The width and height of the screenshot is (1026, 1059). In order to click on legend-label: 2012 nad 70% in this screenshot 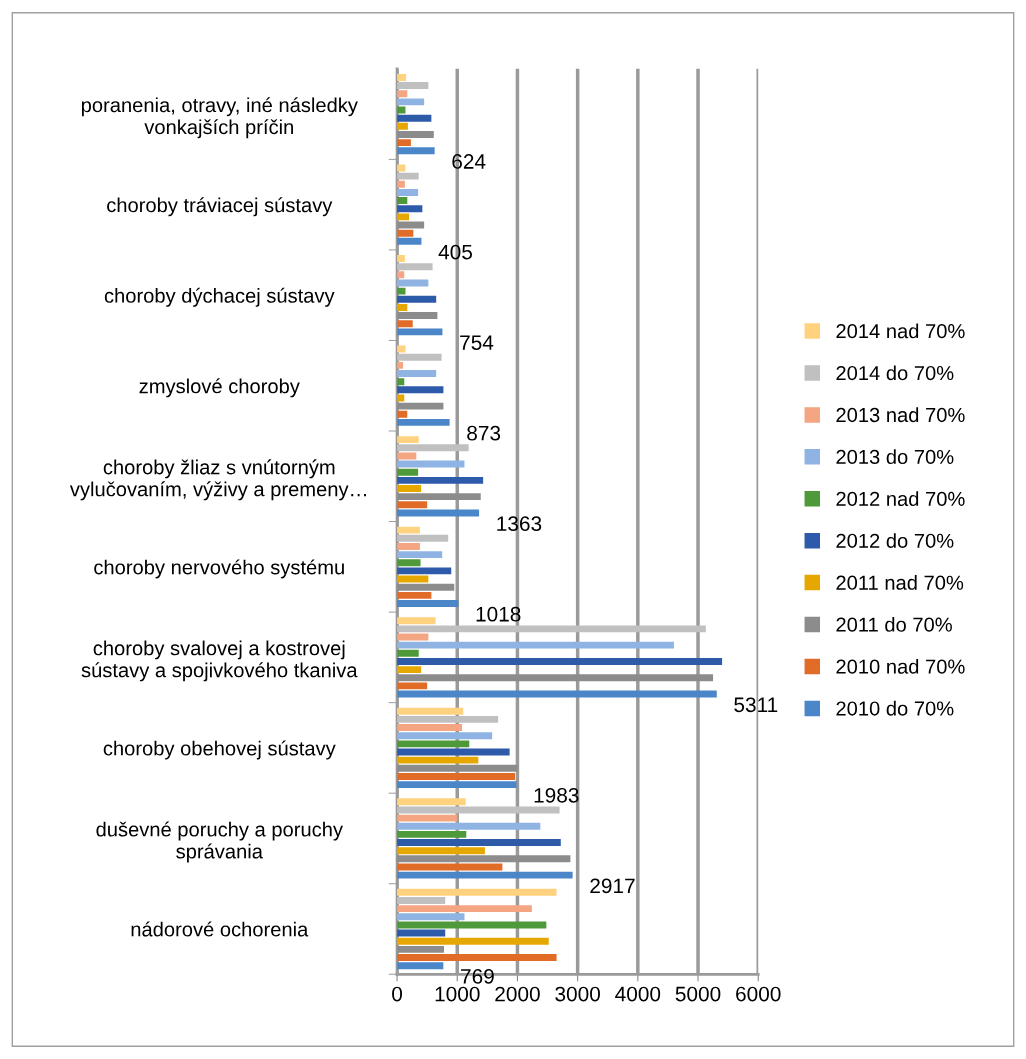, I will do `click(900, 498)`.